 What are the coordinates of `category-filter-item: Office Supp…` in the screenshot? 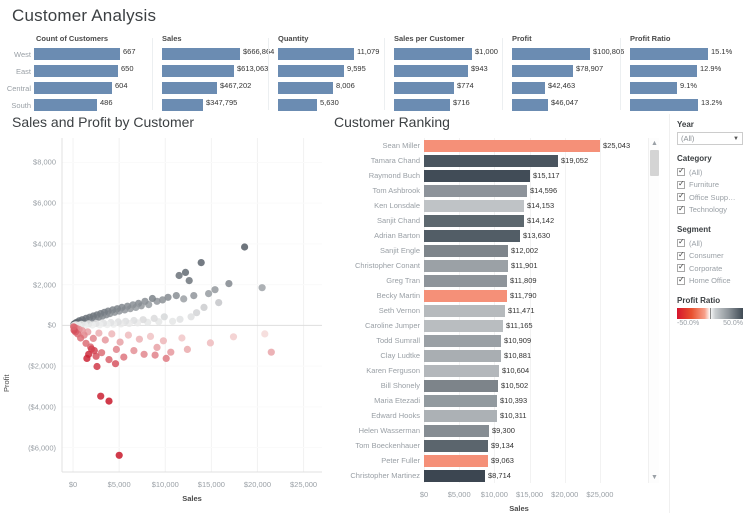 It's located at (710, 197).